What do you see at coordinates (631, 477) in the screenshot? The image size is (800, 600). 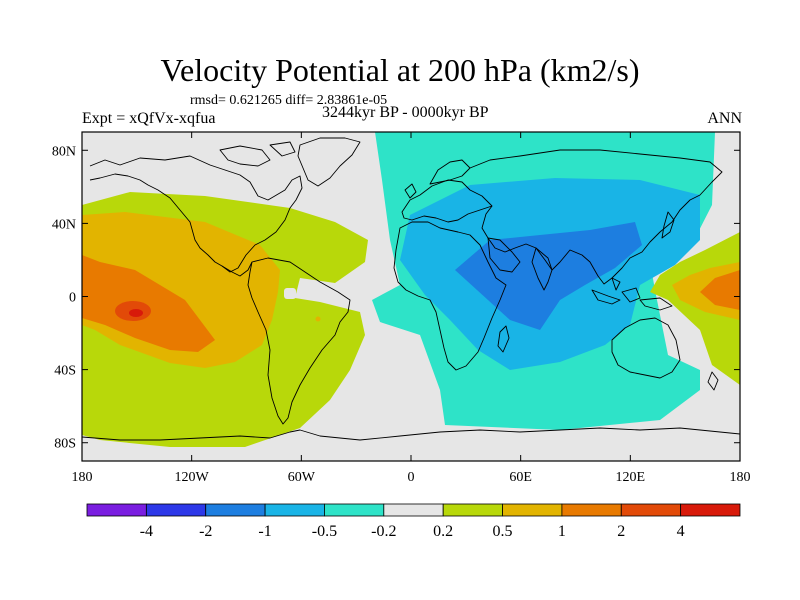 I see `lon-tick-label: 120E` at bounding box center [631, 477].